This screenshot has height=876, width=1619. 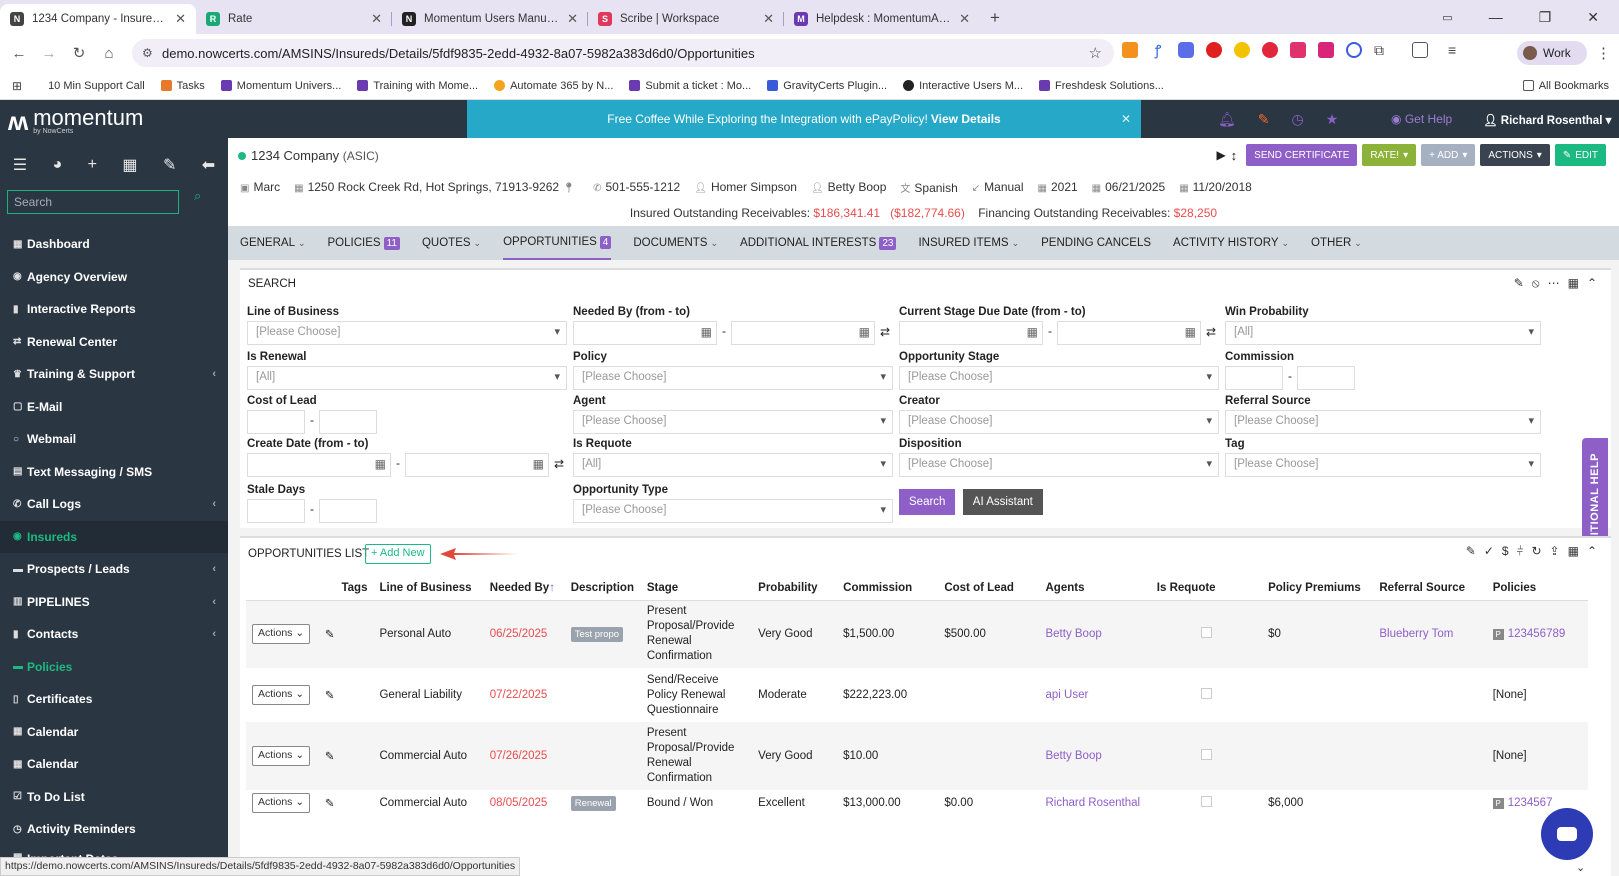 What do you see at coordinates (1537, 634) in the screenshot?
I see `policy-link: P 123456789` at bounding box center [1537, 634].